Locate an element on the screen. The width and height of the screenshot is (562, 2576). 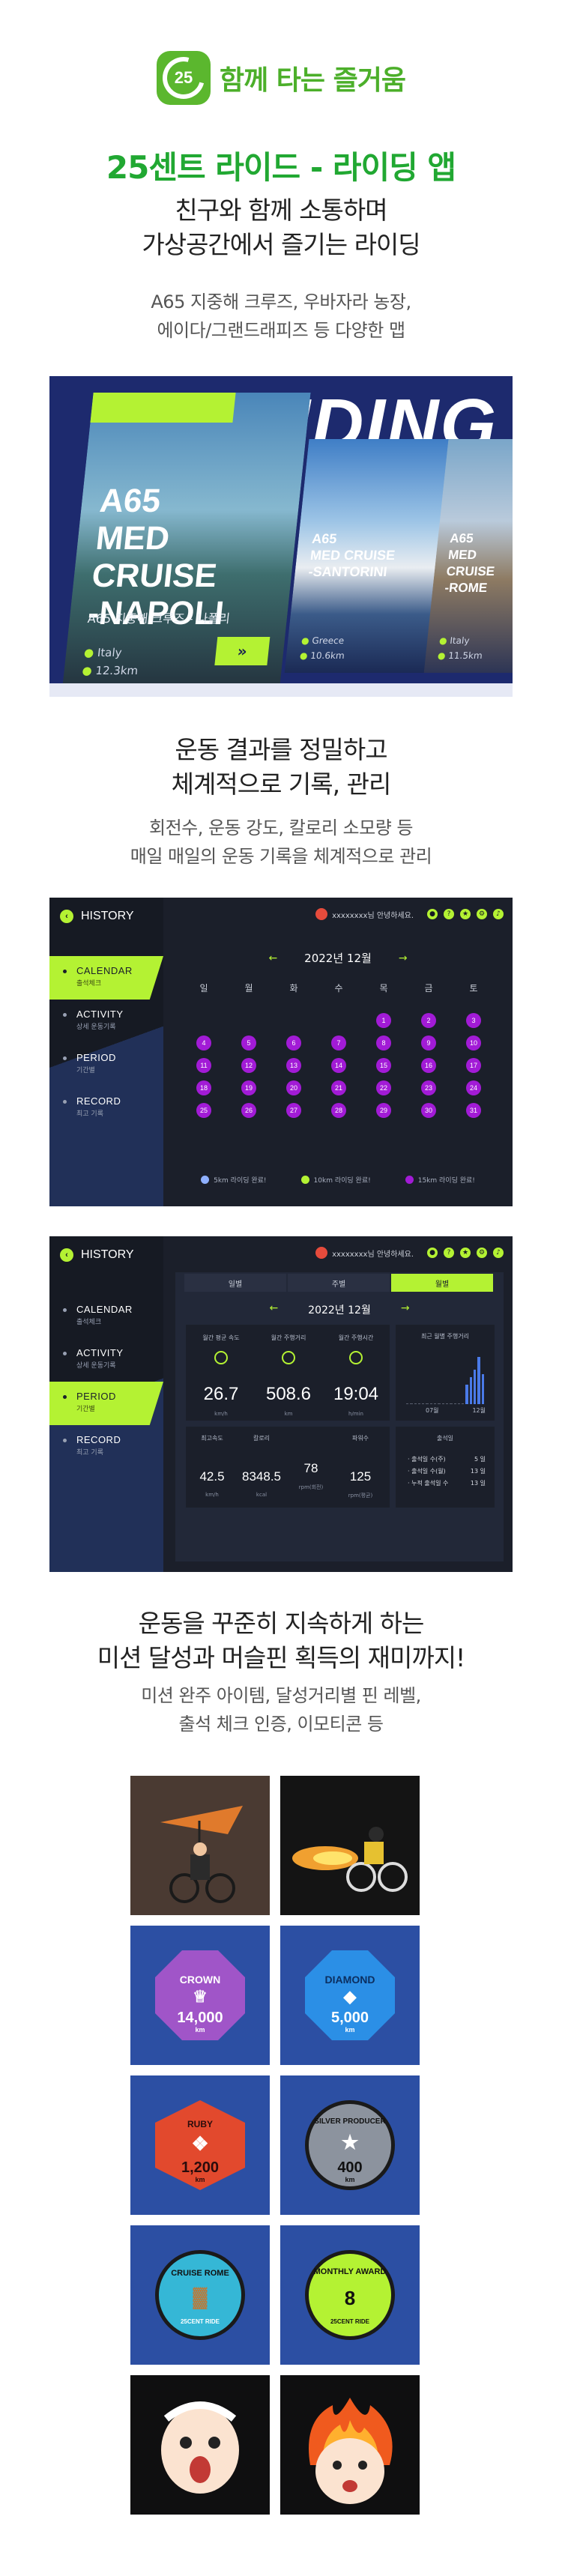
cruise-rome-badge: CRUISE ROME ▓ 25CENT RIDE is located at coordinates (200, 2295).